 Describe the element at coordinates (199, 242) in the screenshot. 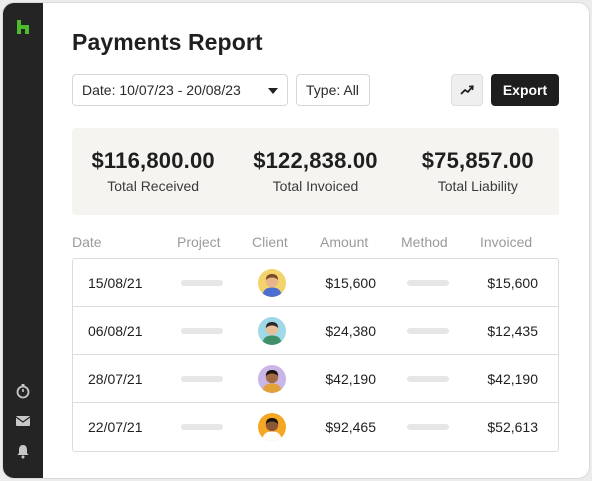

I see `column-header-project: Project` at that location.